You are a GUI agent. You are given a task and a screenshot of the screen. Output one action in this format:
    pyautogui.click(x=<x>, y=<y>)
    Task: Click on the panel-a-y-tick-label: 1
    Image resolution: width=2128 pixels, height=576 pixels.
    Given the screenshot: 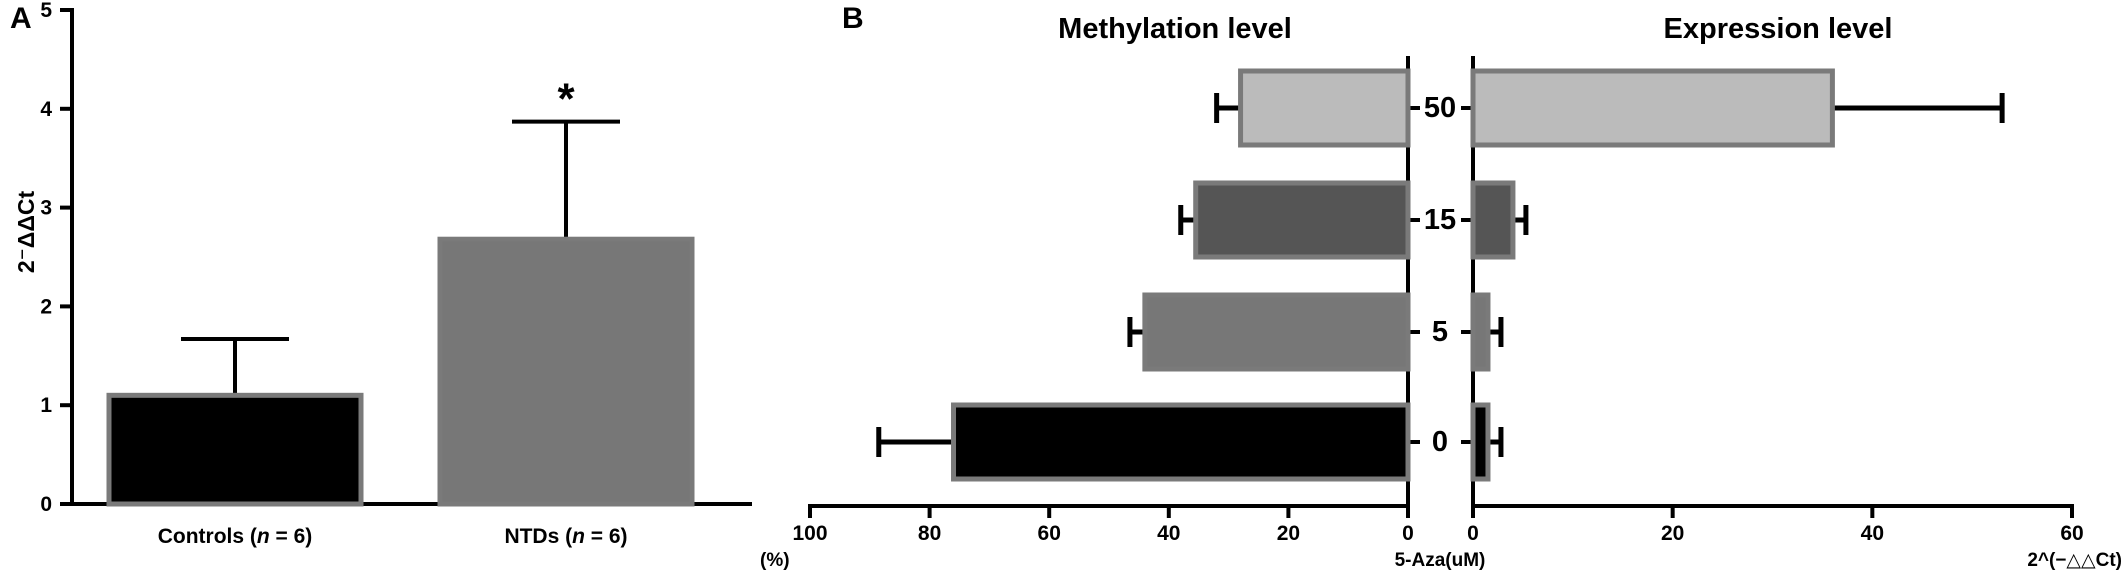 What is the action you would take?
    pyautogui.click(x=46, y=405)
    